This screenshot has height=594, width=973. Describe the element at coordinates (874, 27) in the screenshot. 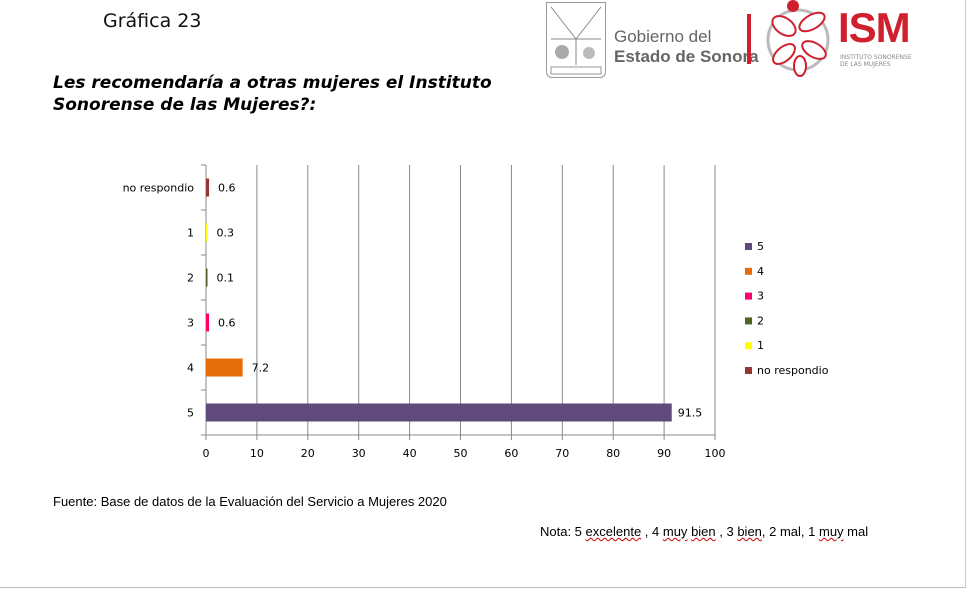

I see `ism-logo-text: ISM` at that location.